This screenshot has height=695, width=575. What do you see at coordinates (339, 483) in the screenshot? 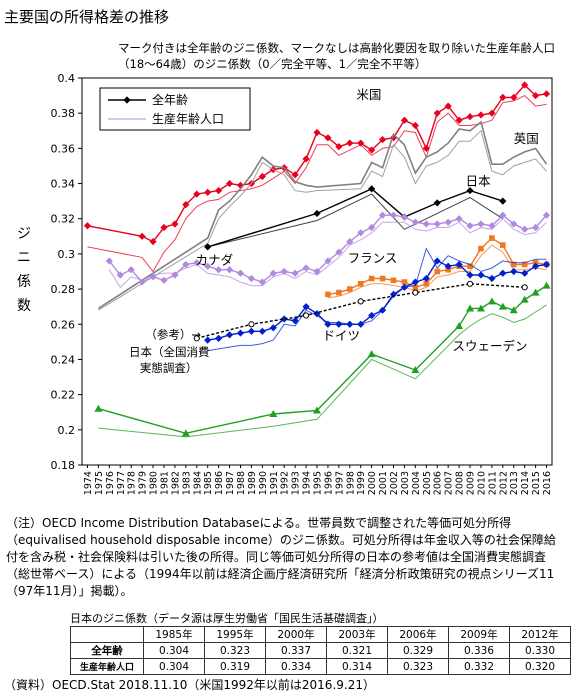
I see `x-tick-label: 1997` at bounding box center [339, 483].